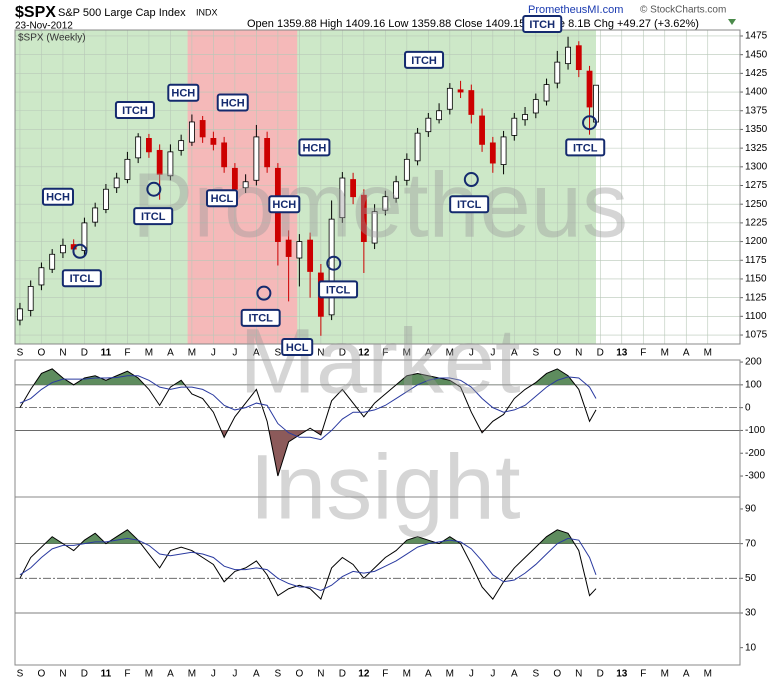 The height and width of the screenshot is (690, 780). What do you see at coordinates (756, 92) in the screenshot?
I see `y-tick-label: 1400` at bounding box center [756, 92].